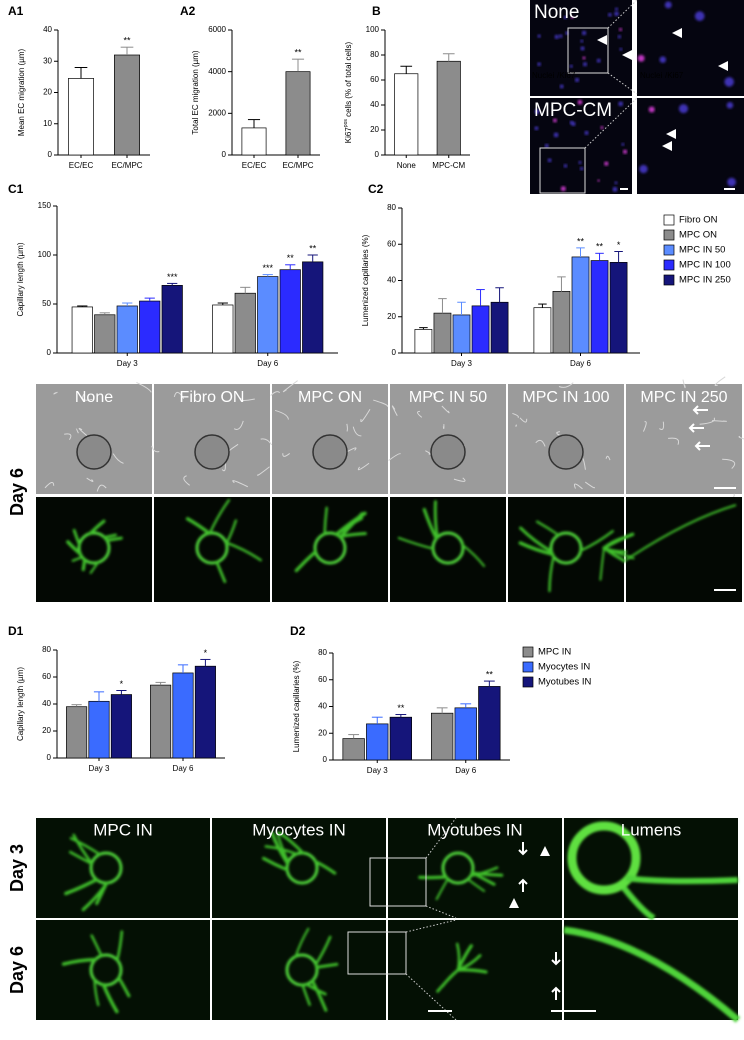 This screenshot has height=1040, width=744. Describe the element at coordinates (20, 279) in the screenshot. I see `y-axis-label: Capillary length (µm)` at that location.